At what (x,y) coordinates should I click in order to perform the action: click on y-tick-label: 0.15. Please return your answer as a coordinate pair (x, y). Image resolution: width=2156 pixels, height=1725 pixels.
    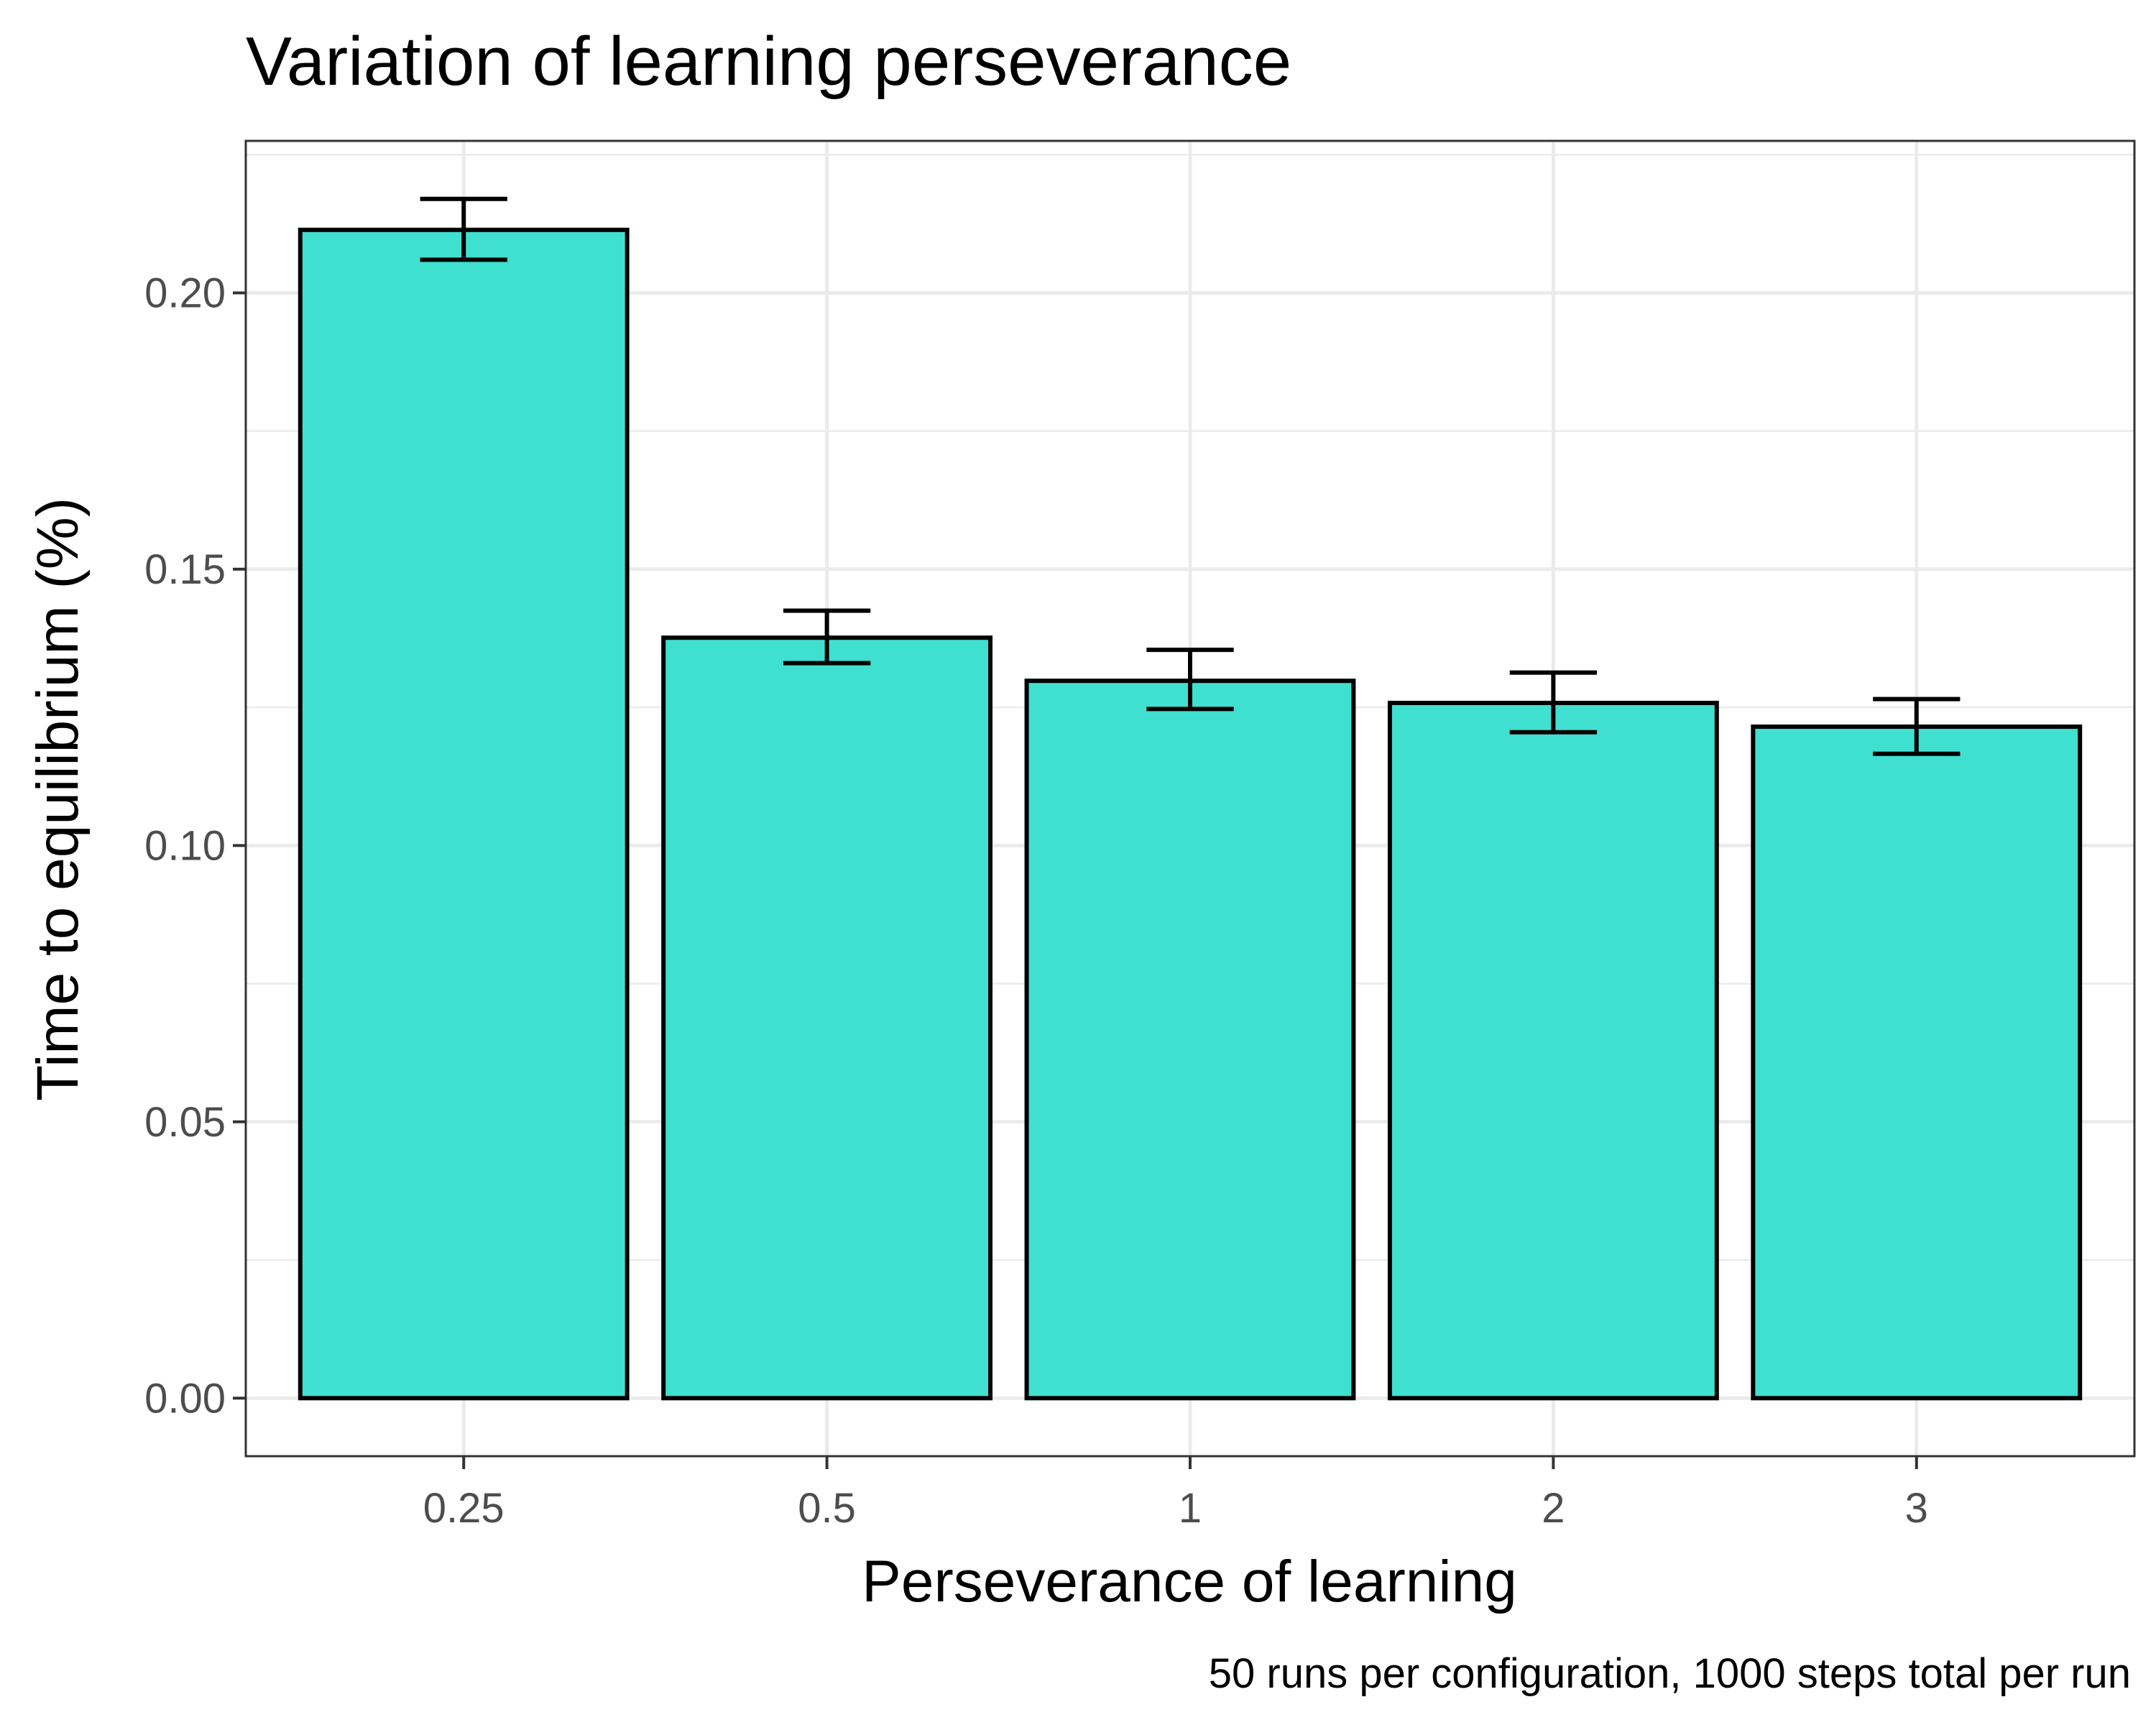
    Looking at the image, I should click on (185, 569).